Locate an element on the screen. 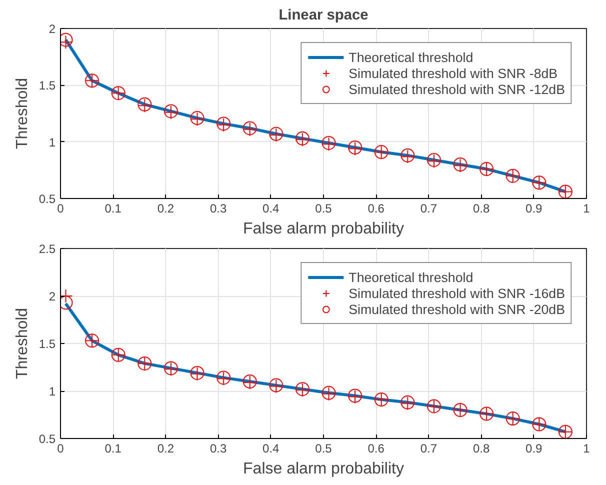  y-tick-label: 2.5 is located at coordinates (47, 249).